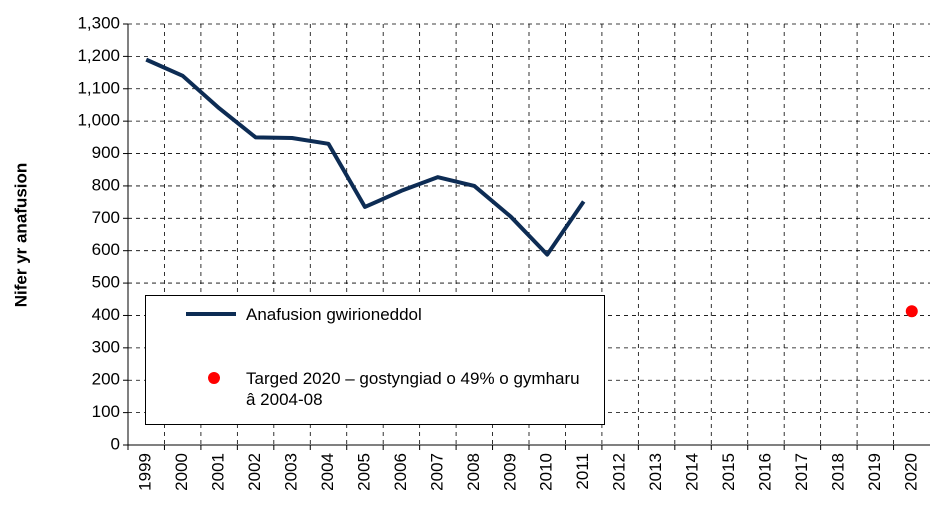  What do you see at coordinates (181, 472) in the screenshot?
I see `x-tick-label: 2000` at bounding box center [181, 472].